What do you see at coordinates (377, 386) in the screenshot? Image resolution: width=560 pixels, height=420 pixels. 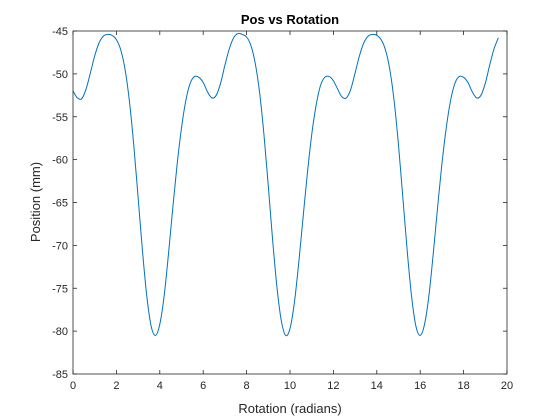 I see `x-tick-label: 14` at bounding box center [377, 386].